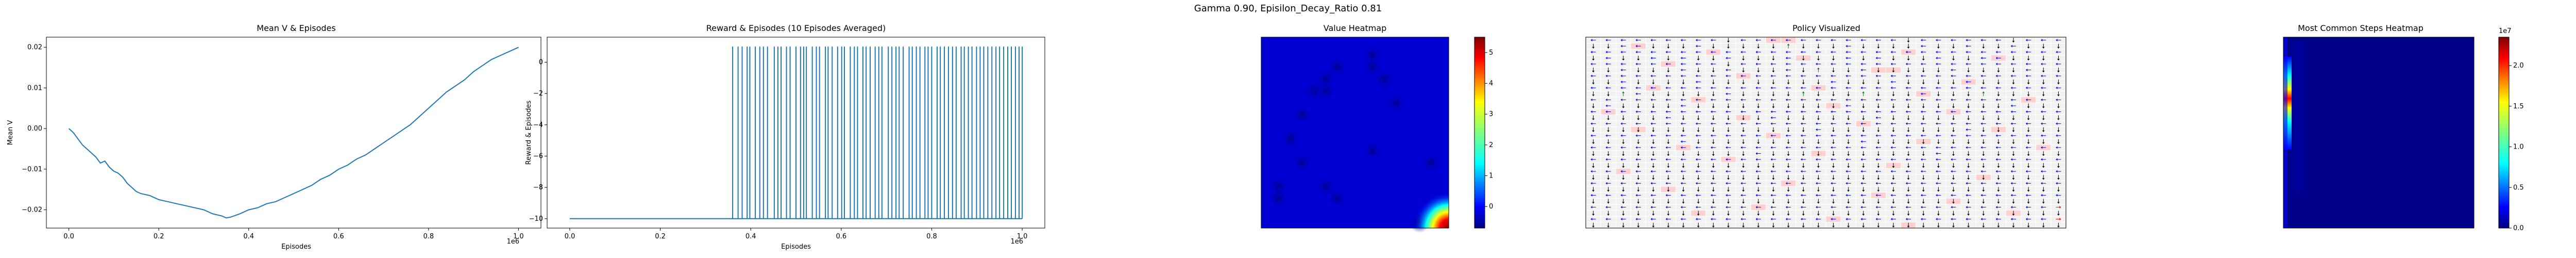 The width and height of the screenshot is (2576, 258). Describe the element at coordinates (35, 129) in the screenshot. I see `mean-v-ytick-label: 0.00` at that location.